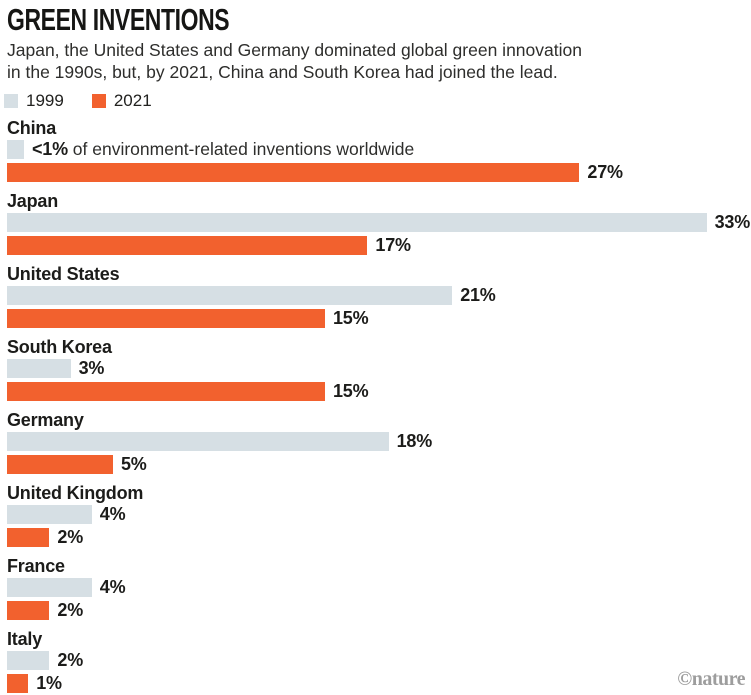 Image resolution: width=751 pixels, height=695 pixels. What do you see at coordinates (732, 222) in the screenshot?
I see `bar-value-label: 33%` at bounding box center [732, 222].